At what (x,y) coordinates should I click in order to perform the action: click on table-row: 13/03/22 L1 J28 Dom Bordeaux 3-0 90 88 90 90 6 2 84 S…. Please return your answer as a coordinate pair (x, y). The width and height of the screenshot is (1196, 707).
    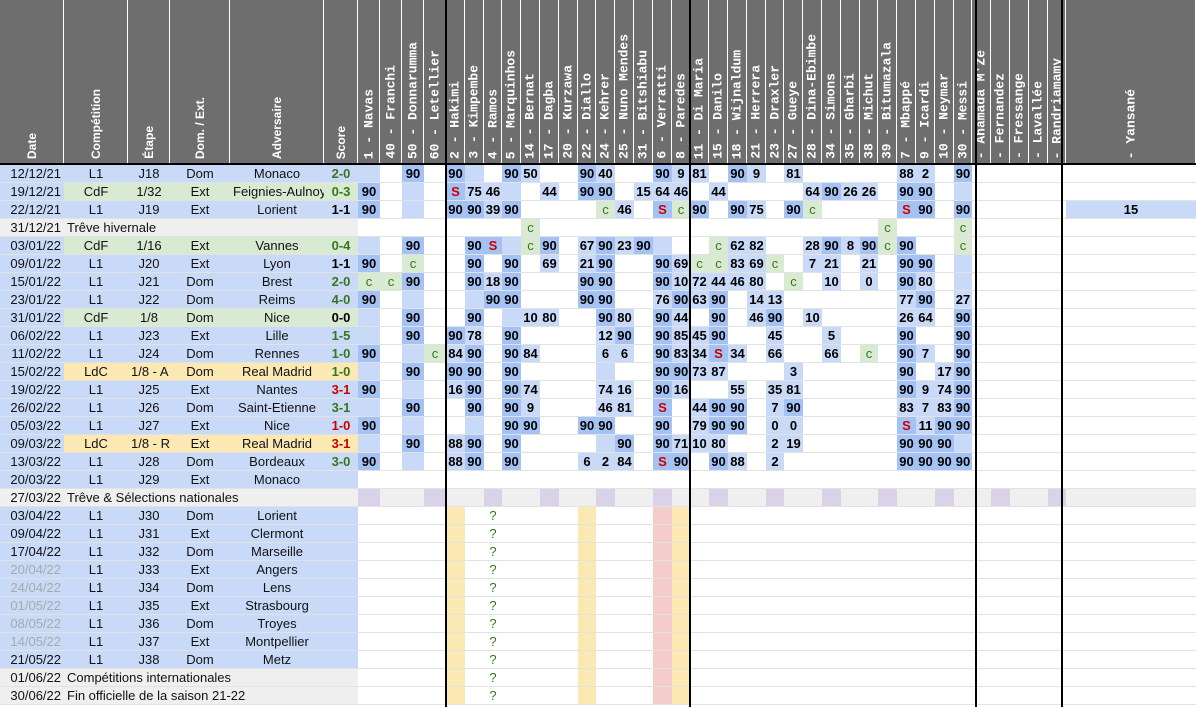
    Looking at the image, I should click on (598, 462).